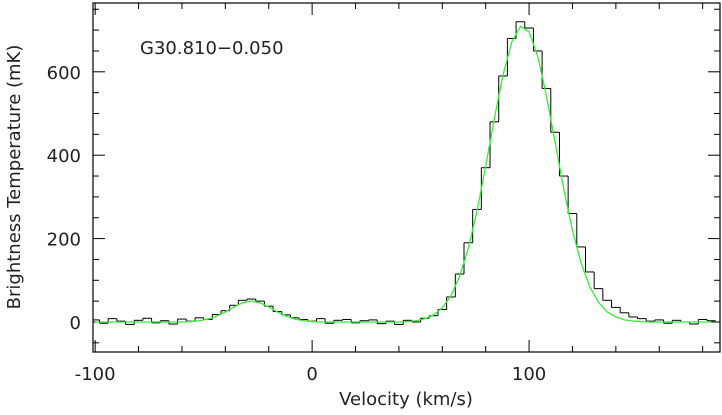 Image resolution: width=722 pixels, height=415 pixels. Describe the element at coordinates (95, 374) in the screenshot. I see `x-tick-label: -100` at that location.